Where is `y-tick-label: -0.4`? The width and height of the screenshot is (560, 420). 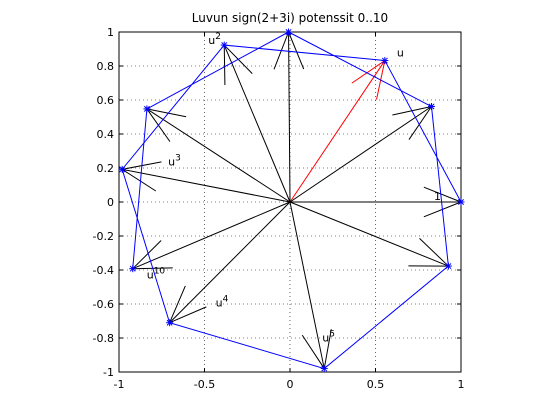
y-tick-label: -0.4 is located at coordinates (103, 270).